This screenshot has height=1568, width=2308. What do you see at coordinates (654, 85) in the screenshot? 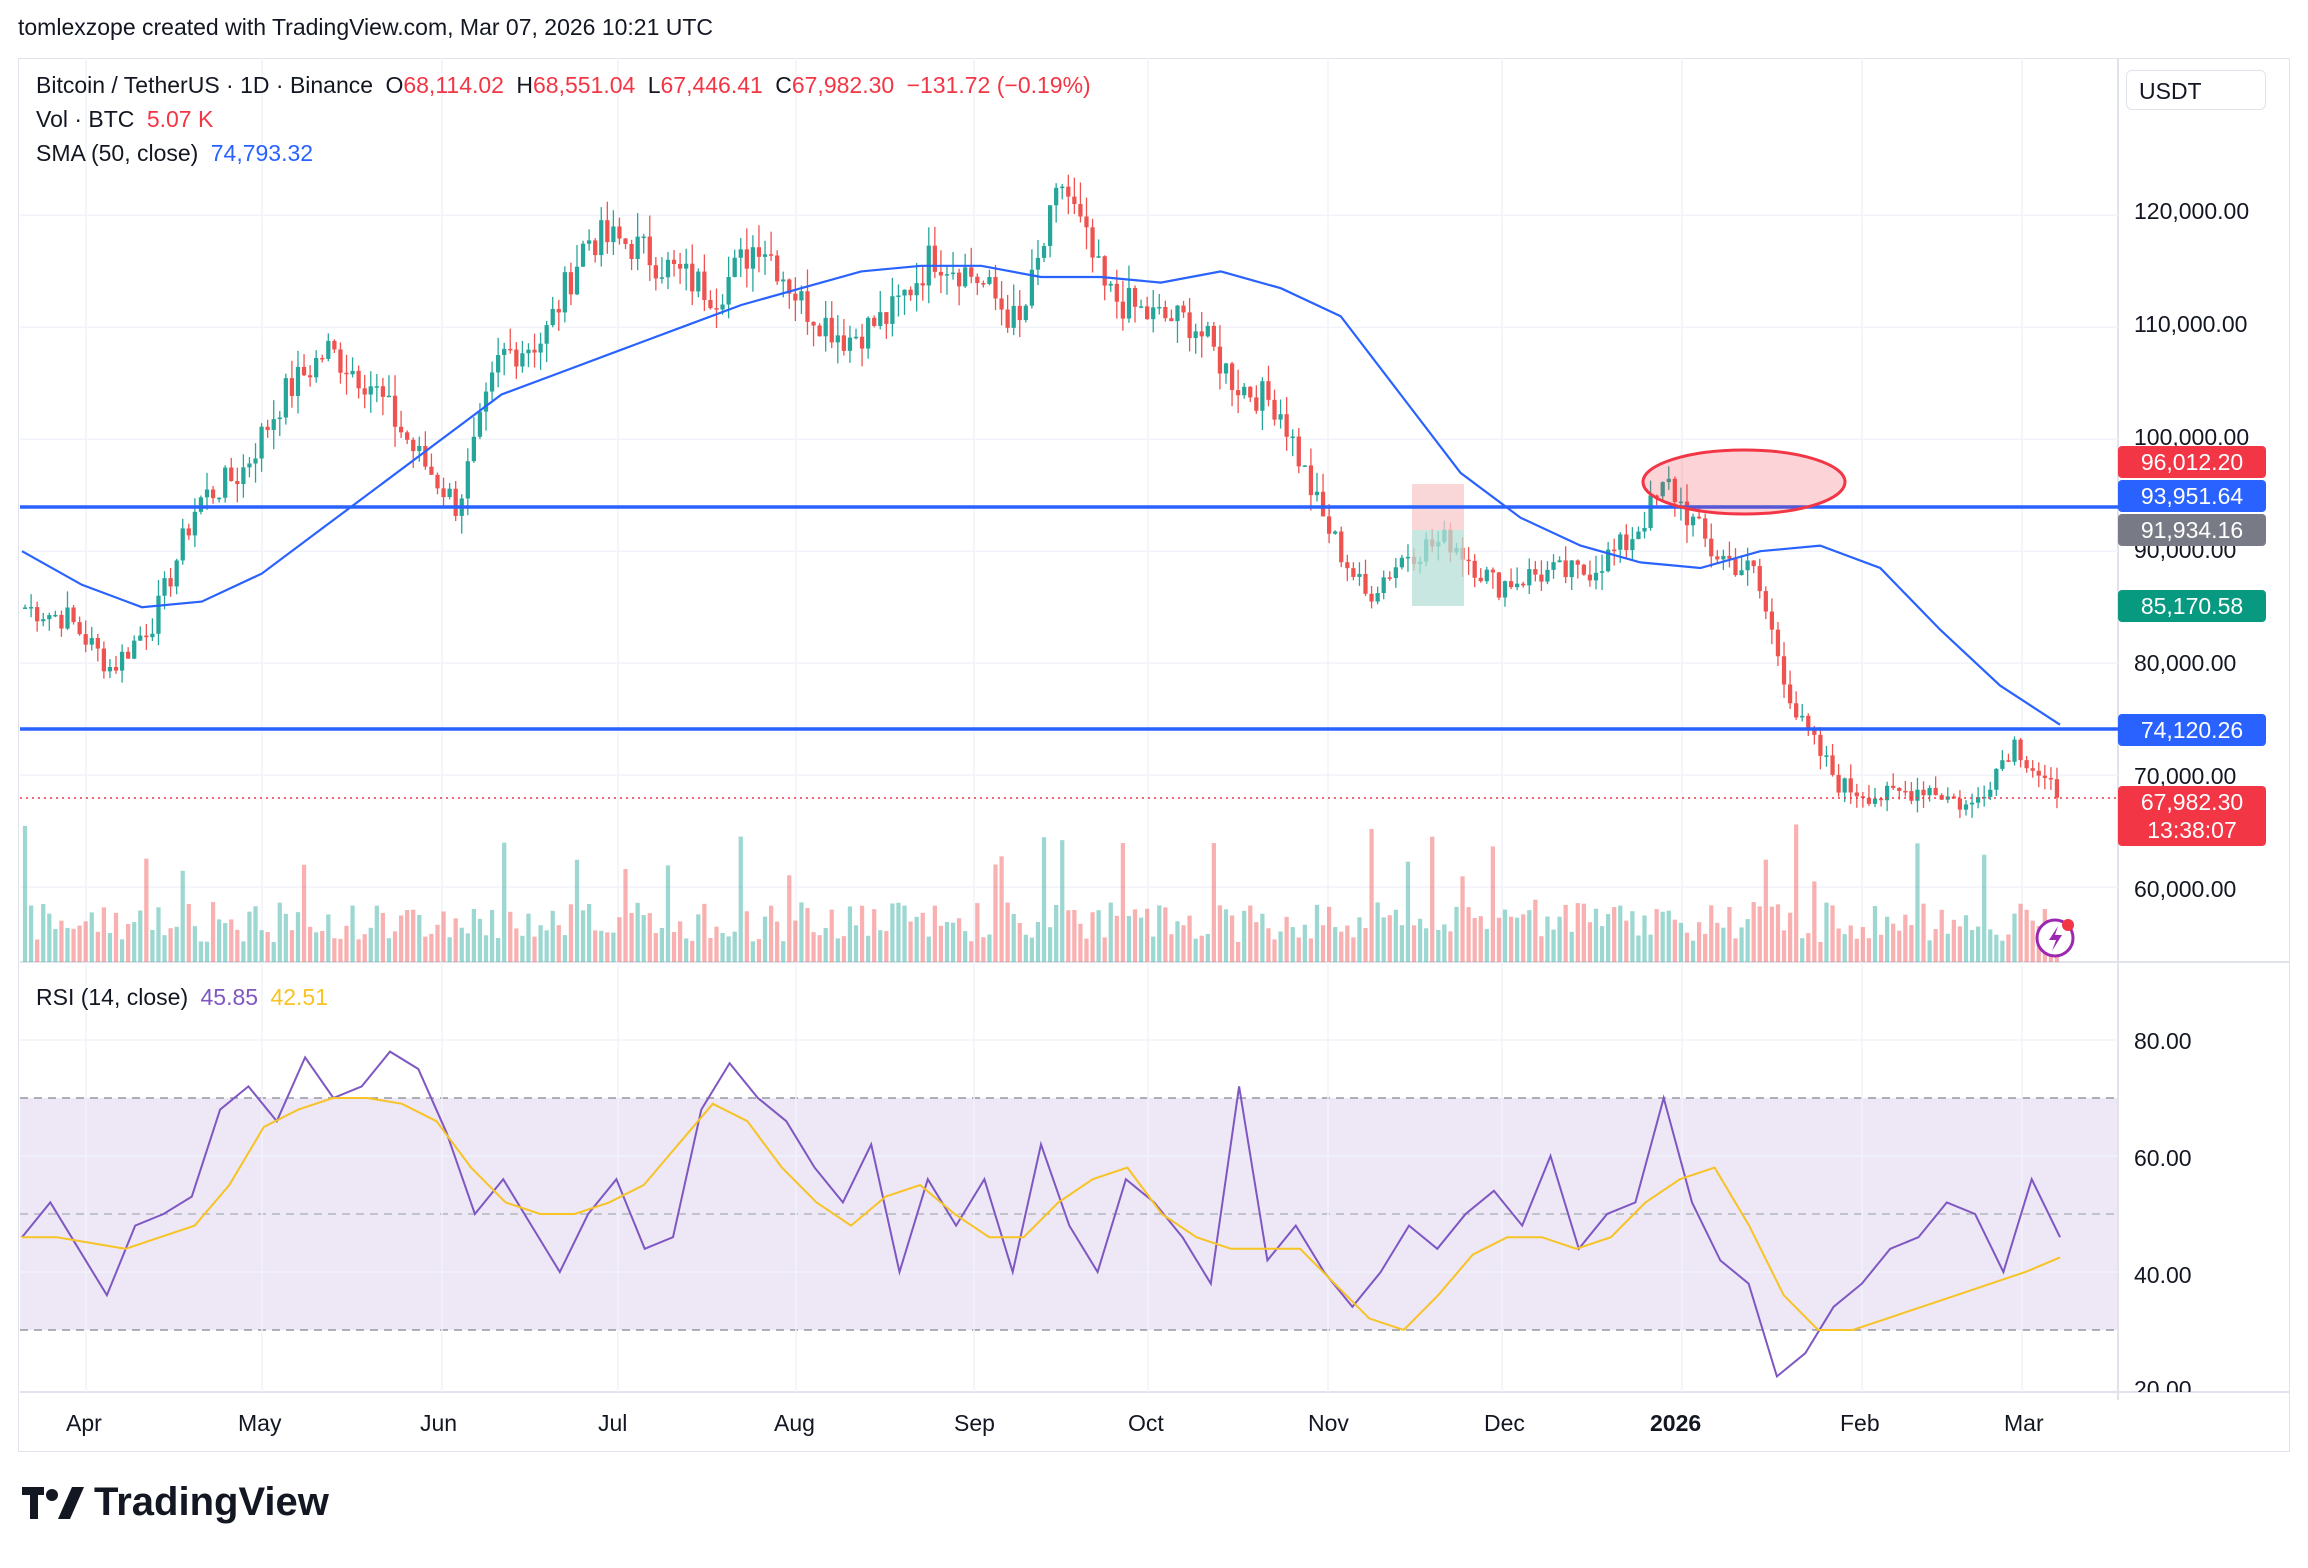
I see `low-label: L` at bounding box center [654, 85].